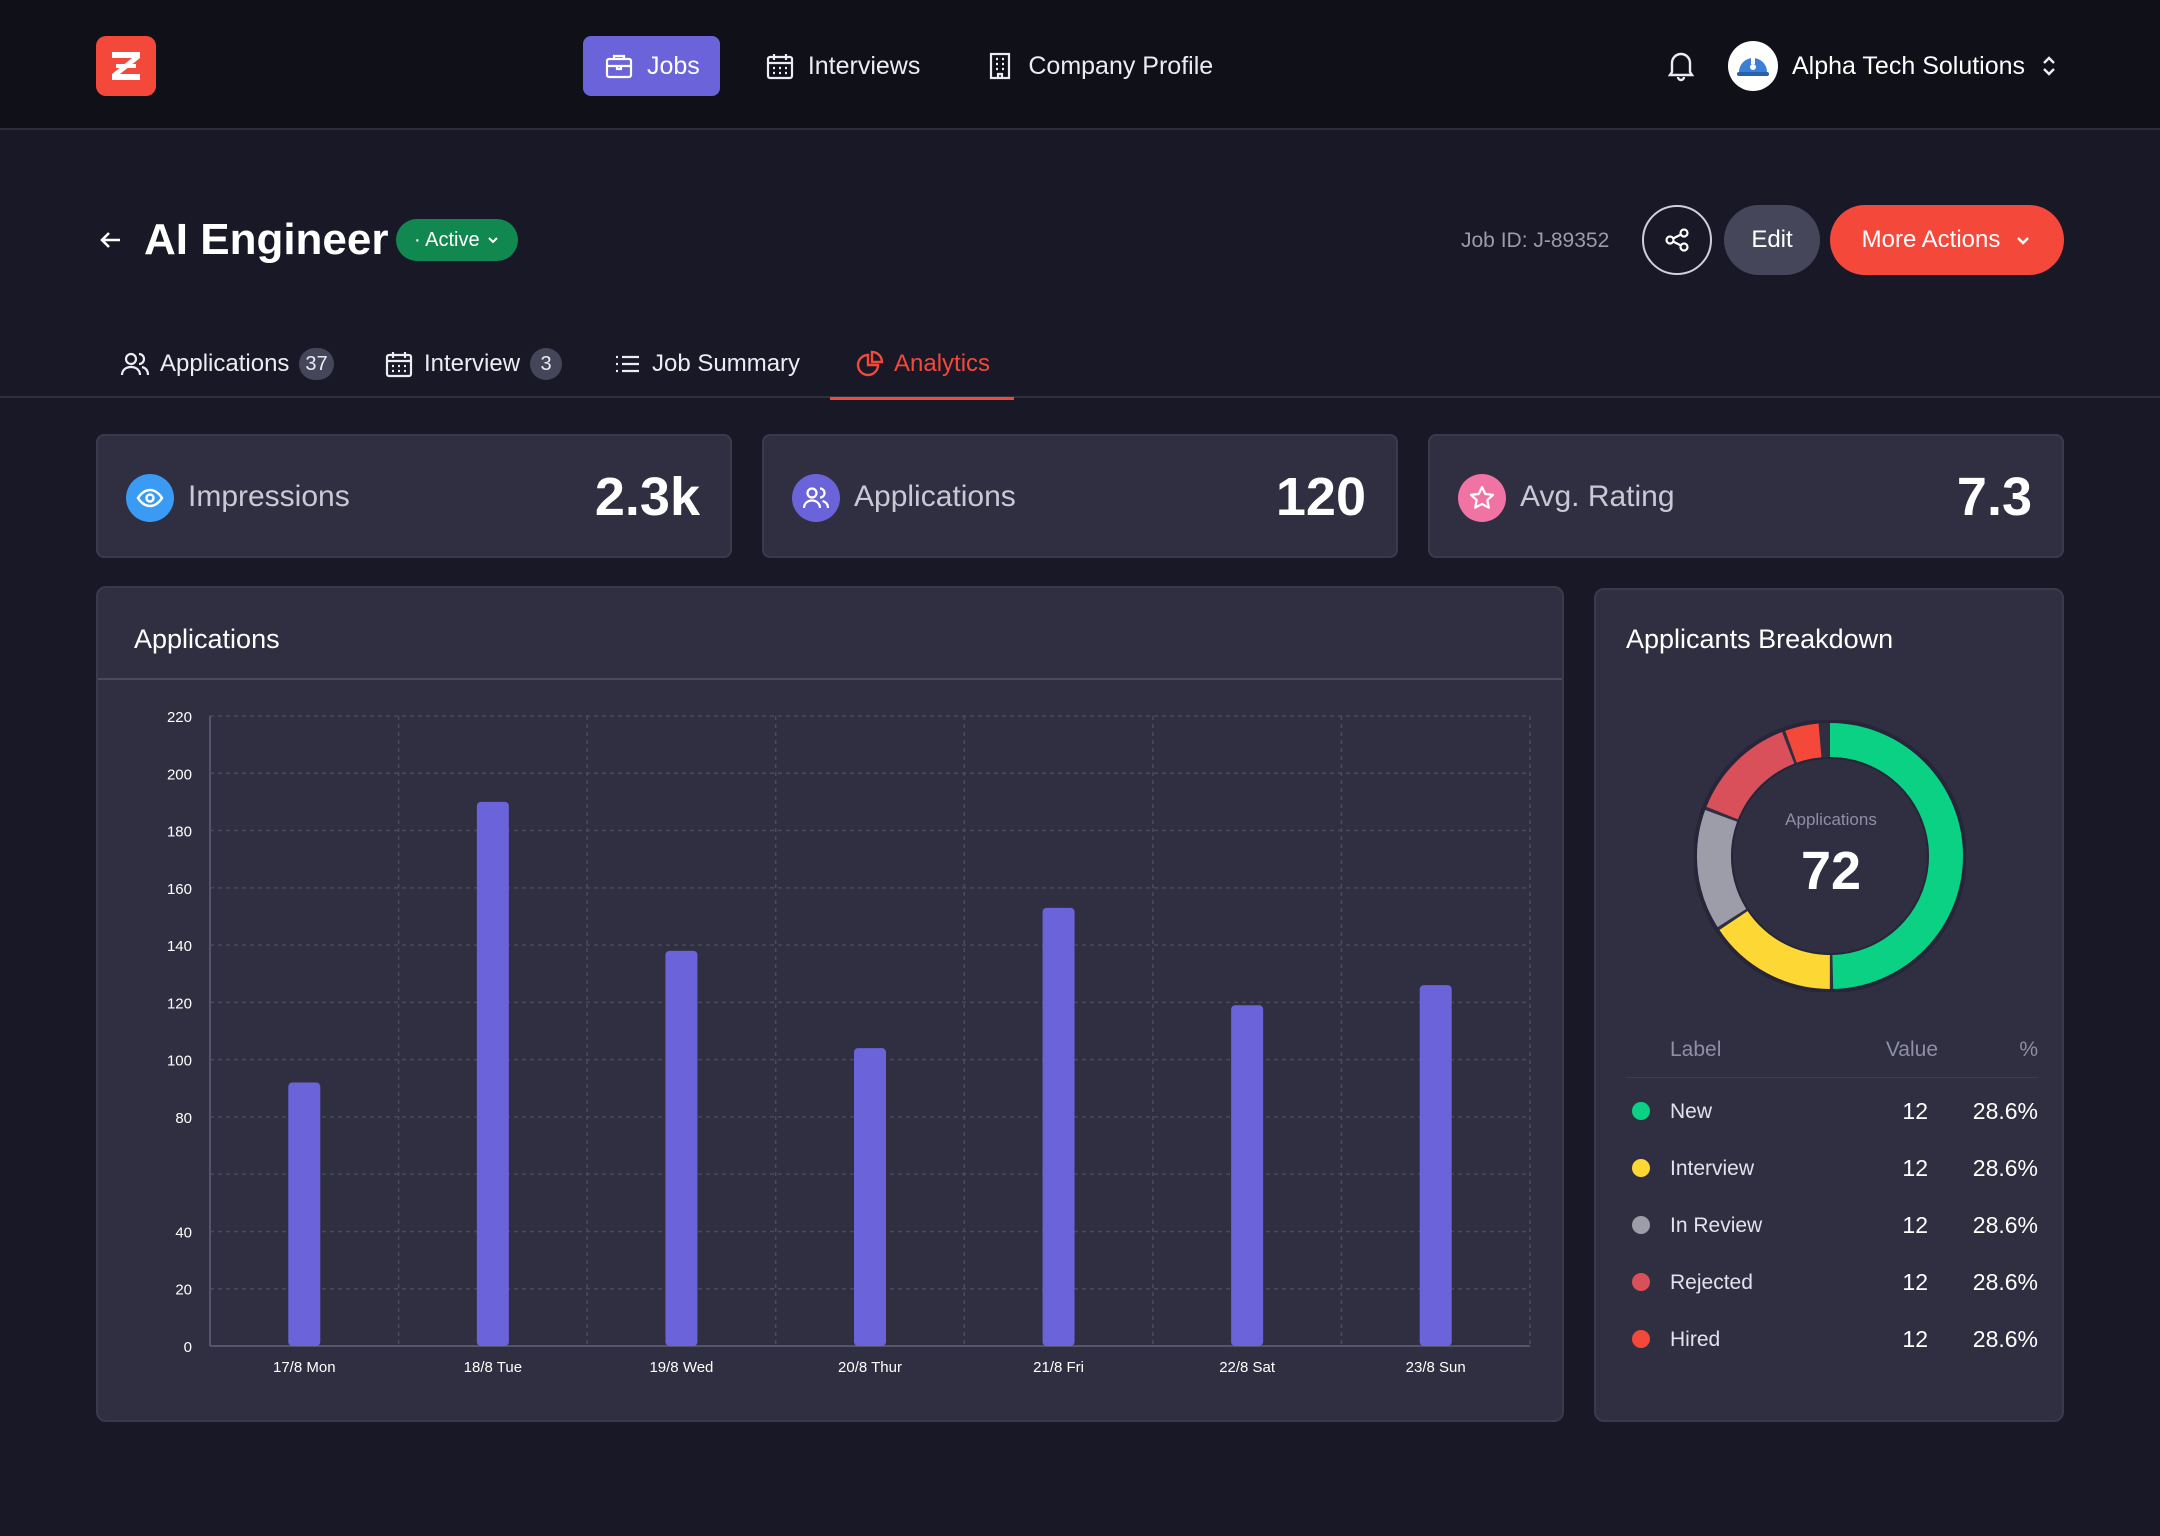  What do you see at coordinates (493, 1367) in the screenshot?
I see `x-tick-label: 18/8 Tue` at bounding box center [493, 1367].